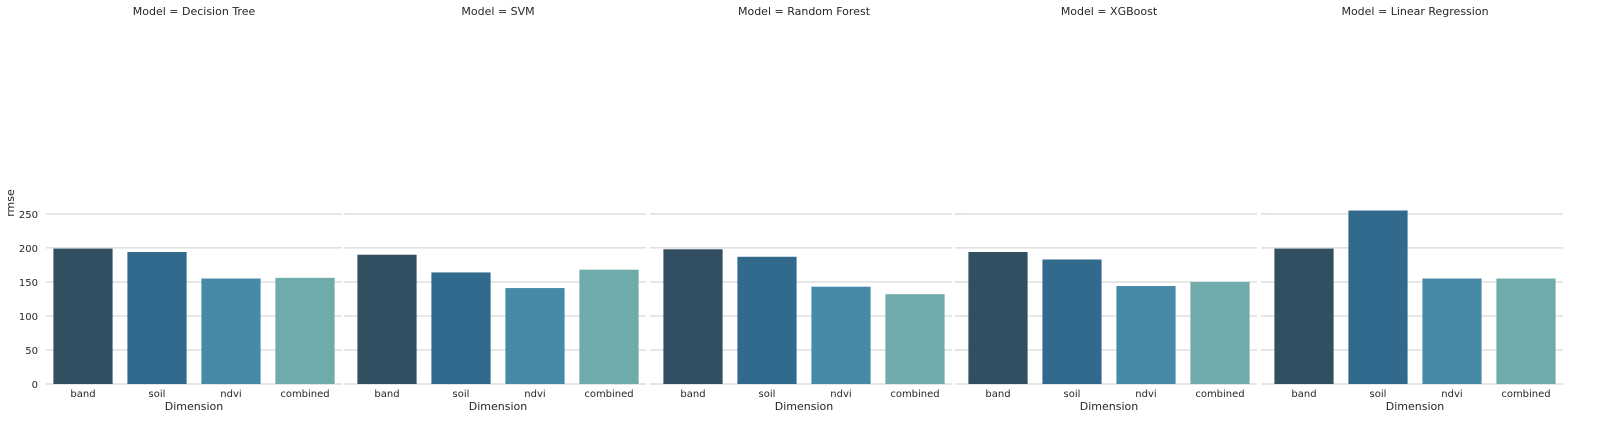 The height and width of the screenshot is (424, 1608). Describe the element at coordinates (767, 320) in the screenshot. I see `bar-random-forest-soil` at that location.